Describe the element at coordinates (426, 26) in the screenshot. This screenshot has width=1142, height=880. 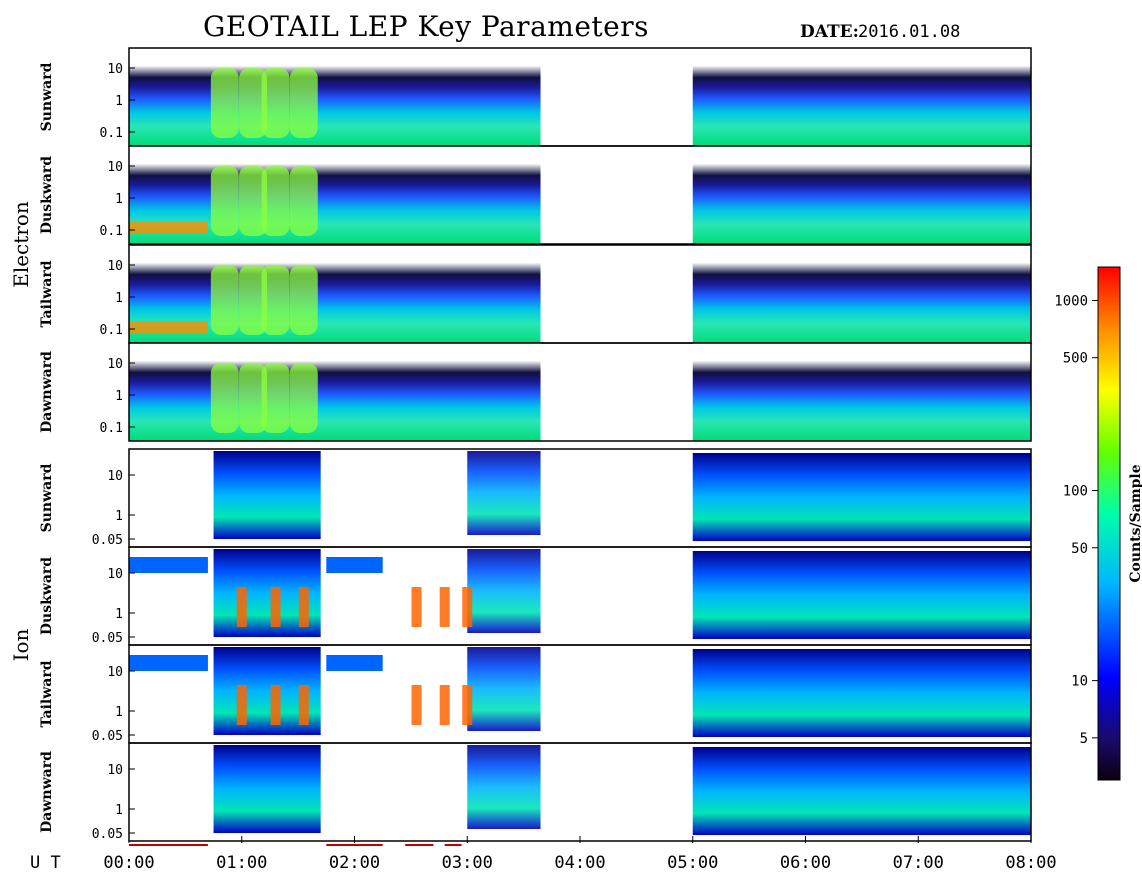
I see `chart-title: GEOTAIL LEP Key Parameters` at that location.